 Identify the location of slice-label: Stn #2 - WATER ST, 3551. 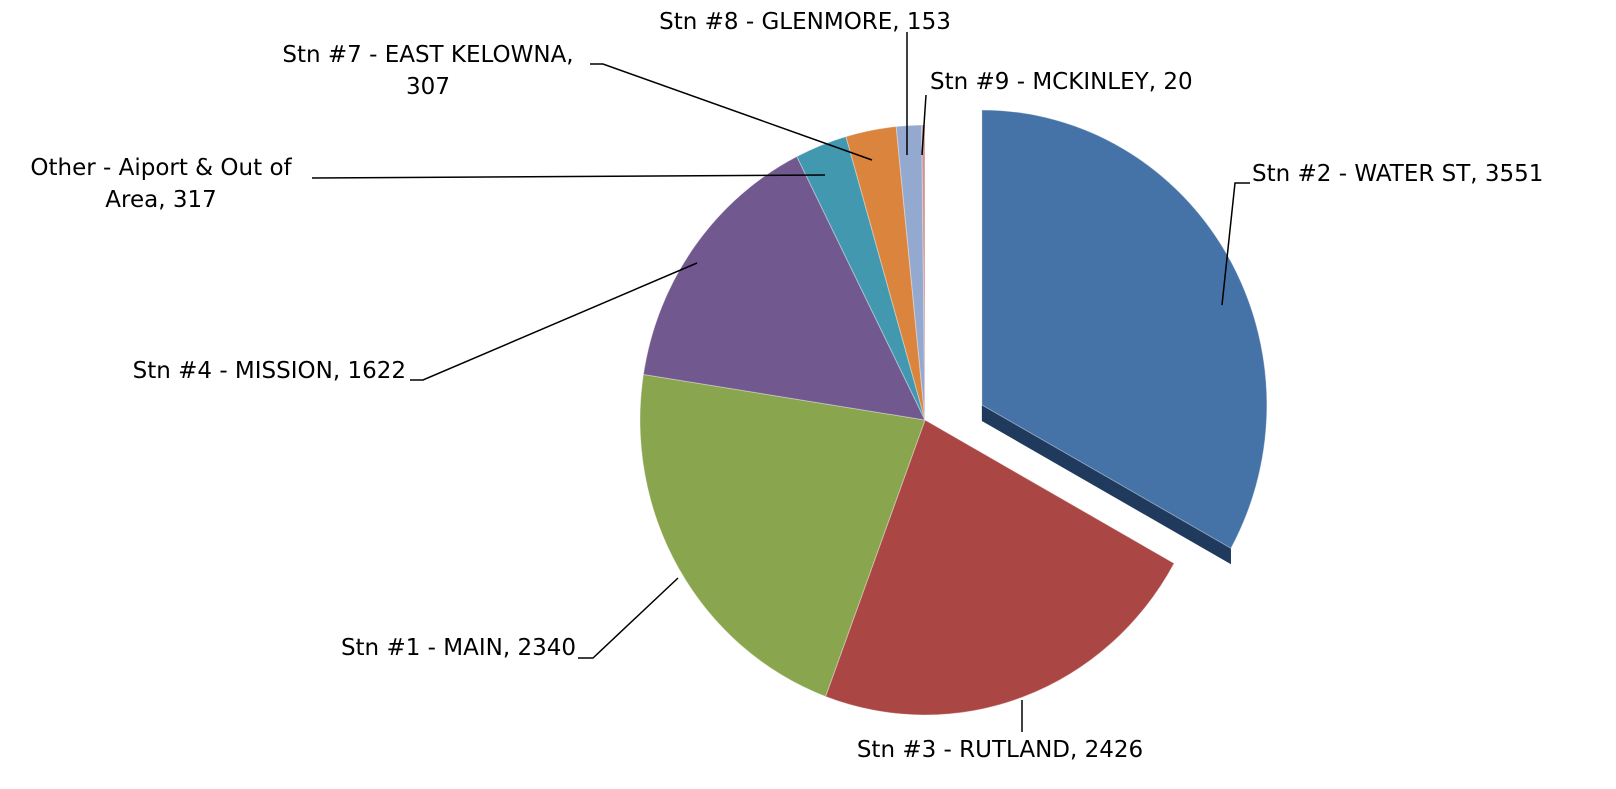
(1398, 174).